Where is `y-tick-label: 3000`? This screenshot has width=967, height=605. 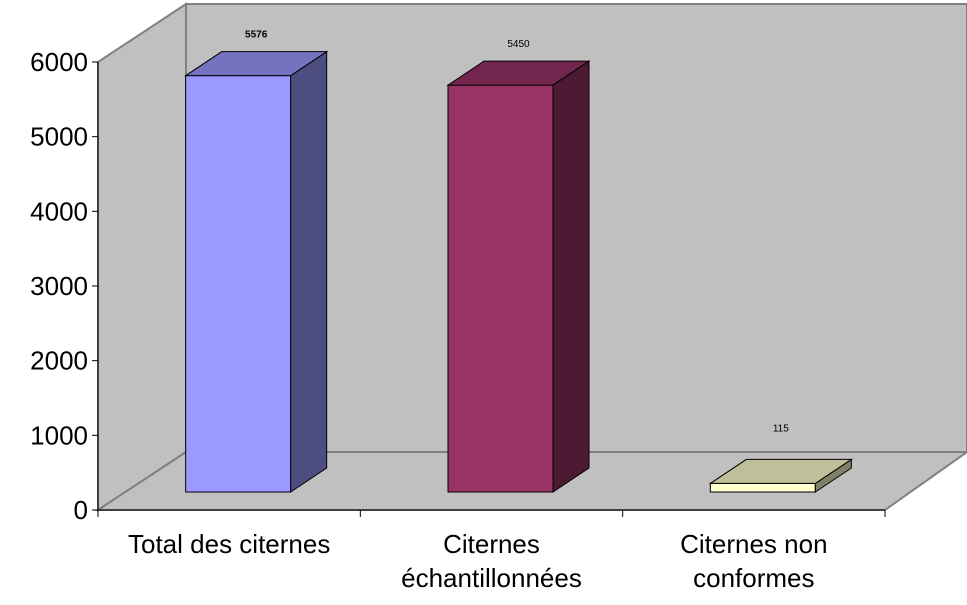 y-tick-label: 3000 is located at coordinates (59, 286).